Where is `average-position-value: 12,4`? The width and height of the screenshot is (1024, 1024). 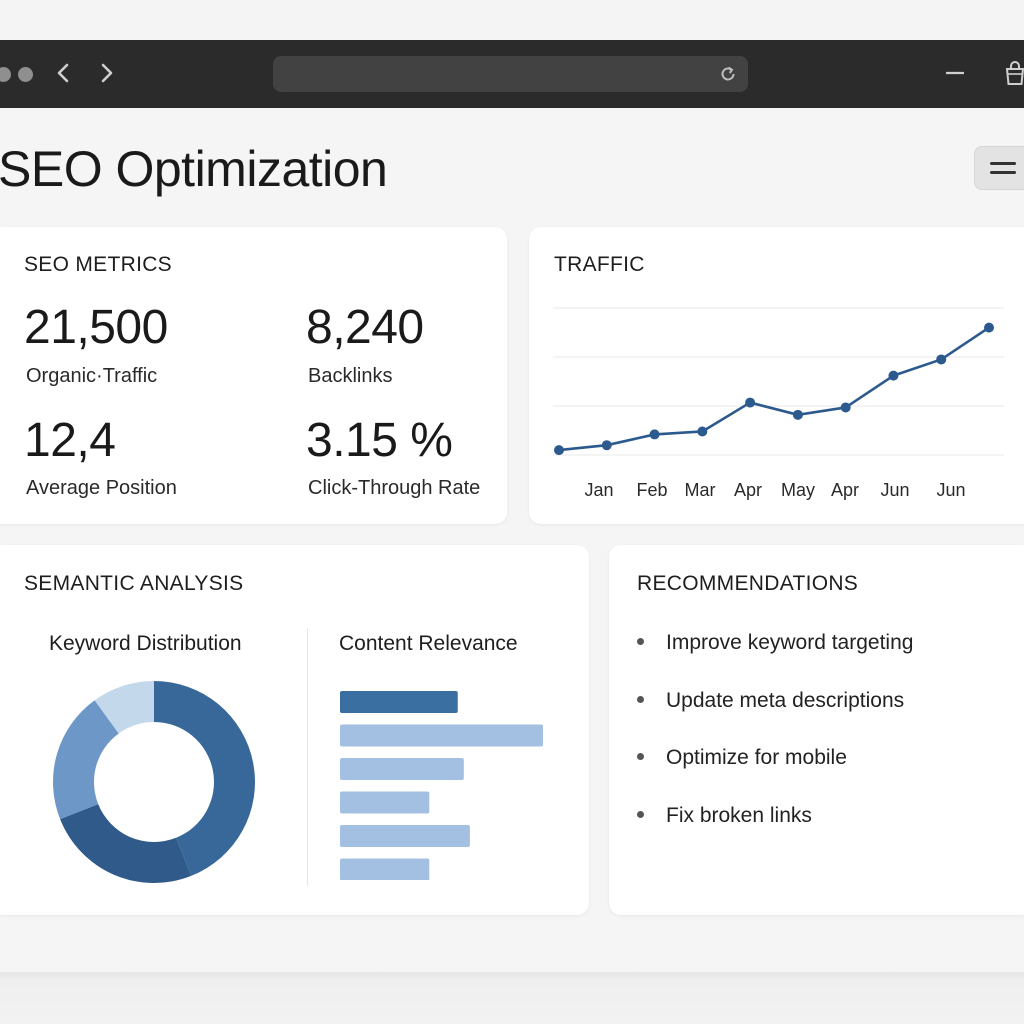 average-position-value: 12,4 is located at coordinates (70, 440).